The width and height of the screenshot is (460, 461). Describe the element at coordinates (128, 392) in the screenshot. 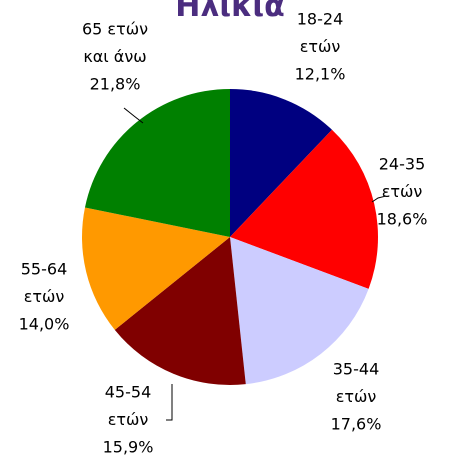

I see `category-label: 45-54` at that location.